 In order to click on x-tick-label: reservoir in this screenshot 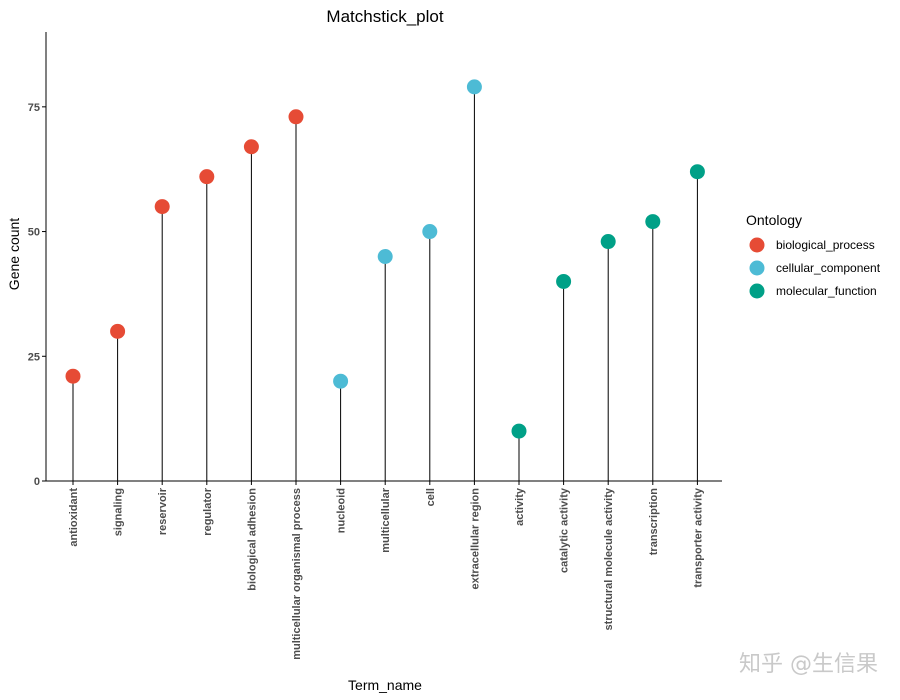, I will do `click(163, 511)`.